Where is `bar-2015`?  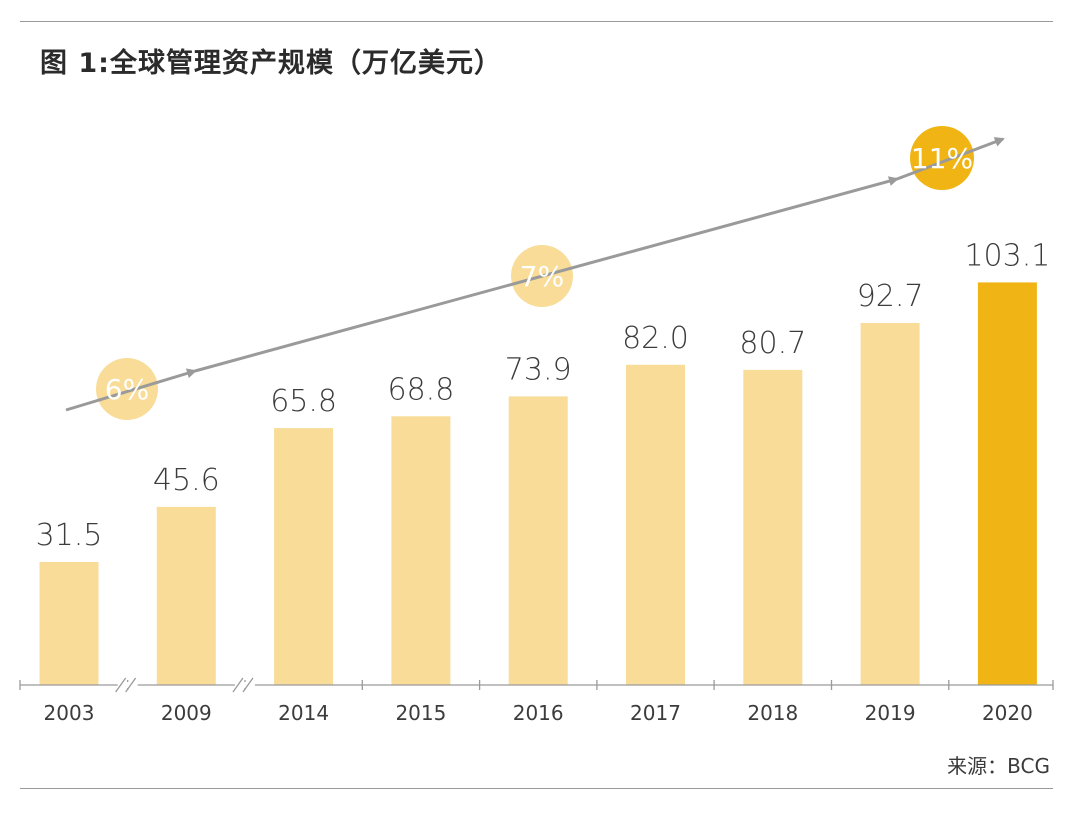
bar-2015 is located at coordinates (421, 550).